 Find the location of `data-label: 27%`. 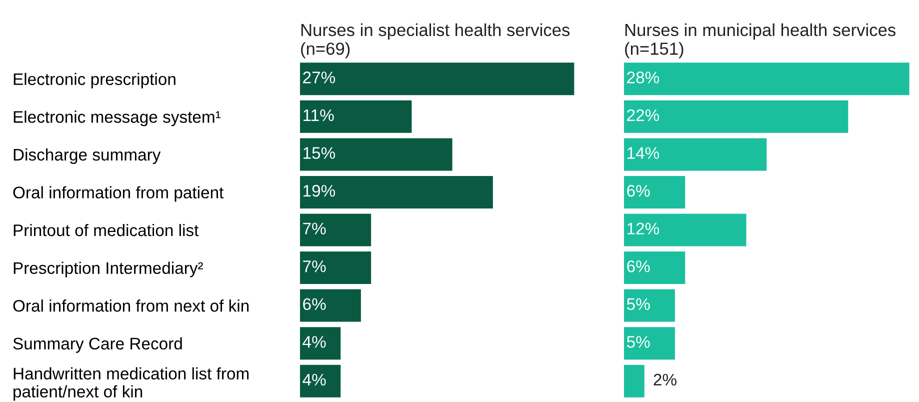

data-label: 27% is located at coordinates (319, 78).